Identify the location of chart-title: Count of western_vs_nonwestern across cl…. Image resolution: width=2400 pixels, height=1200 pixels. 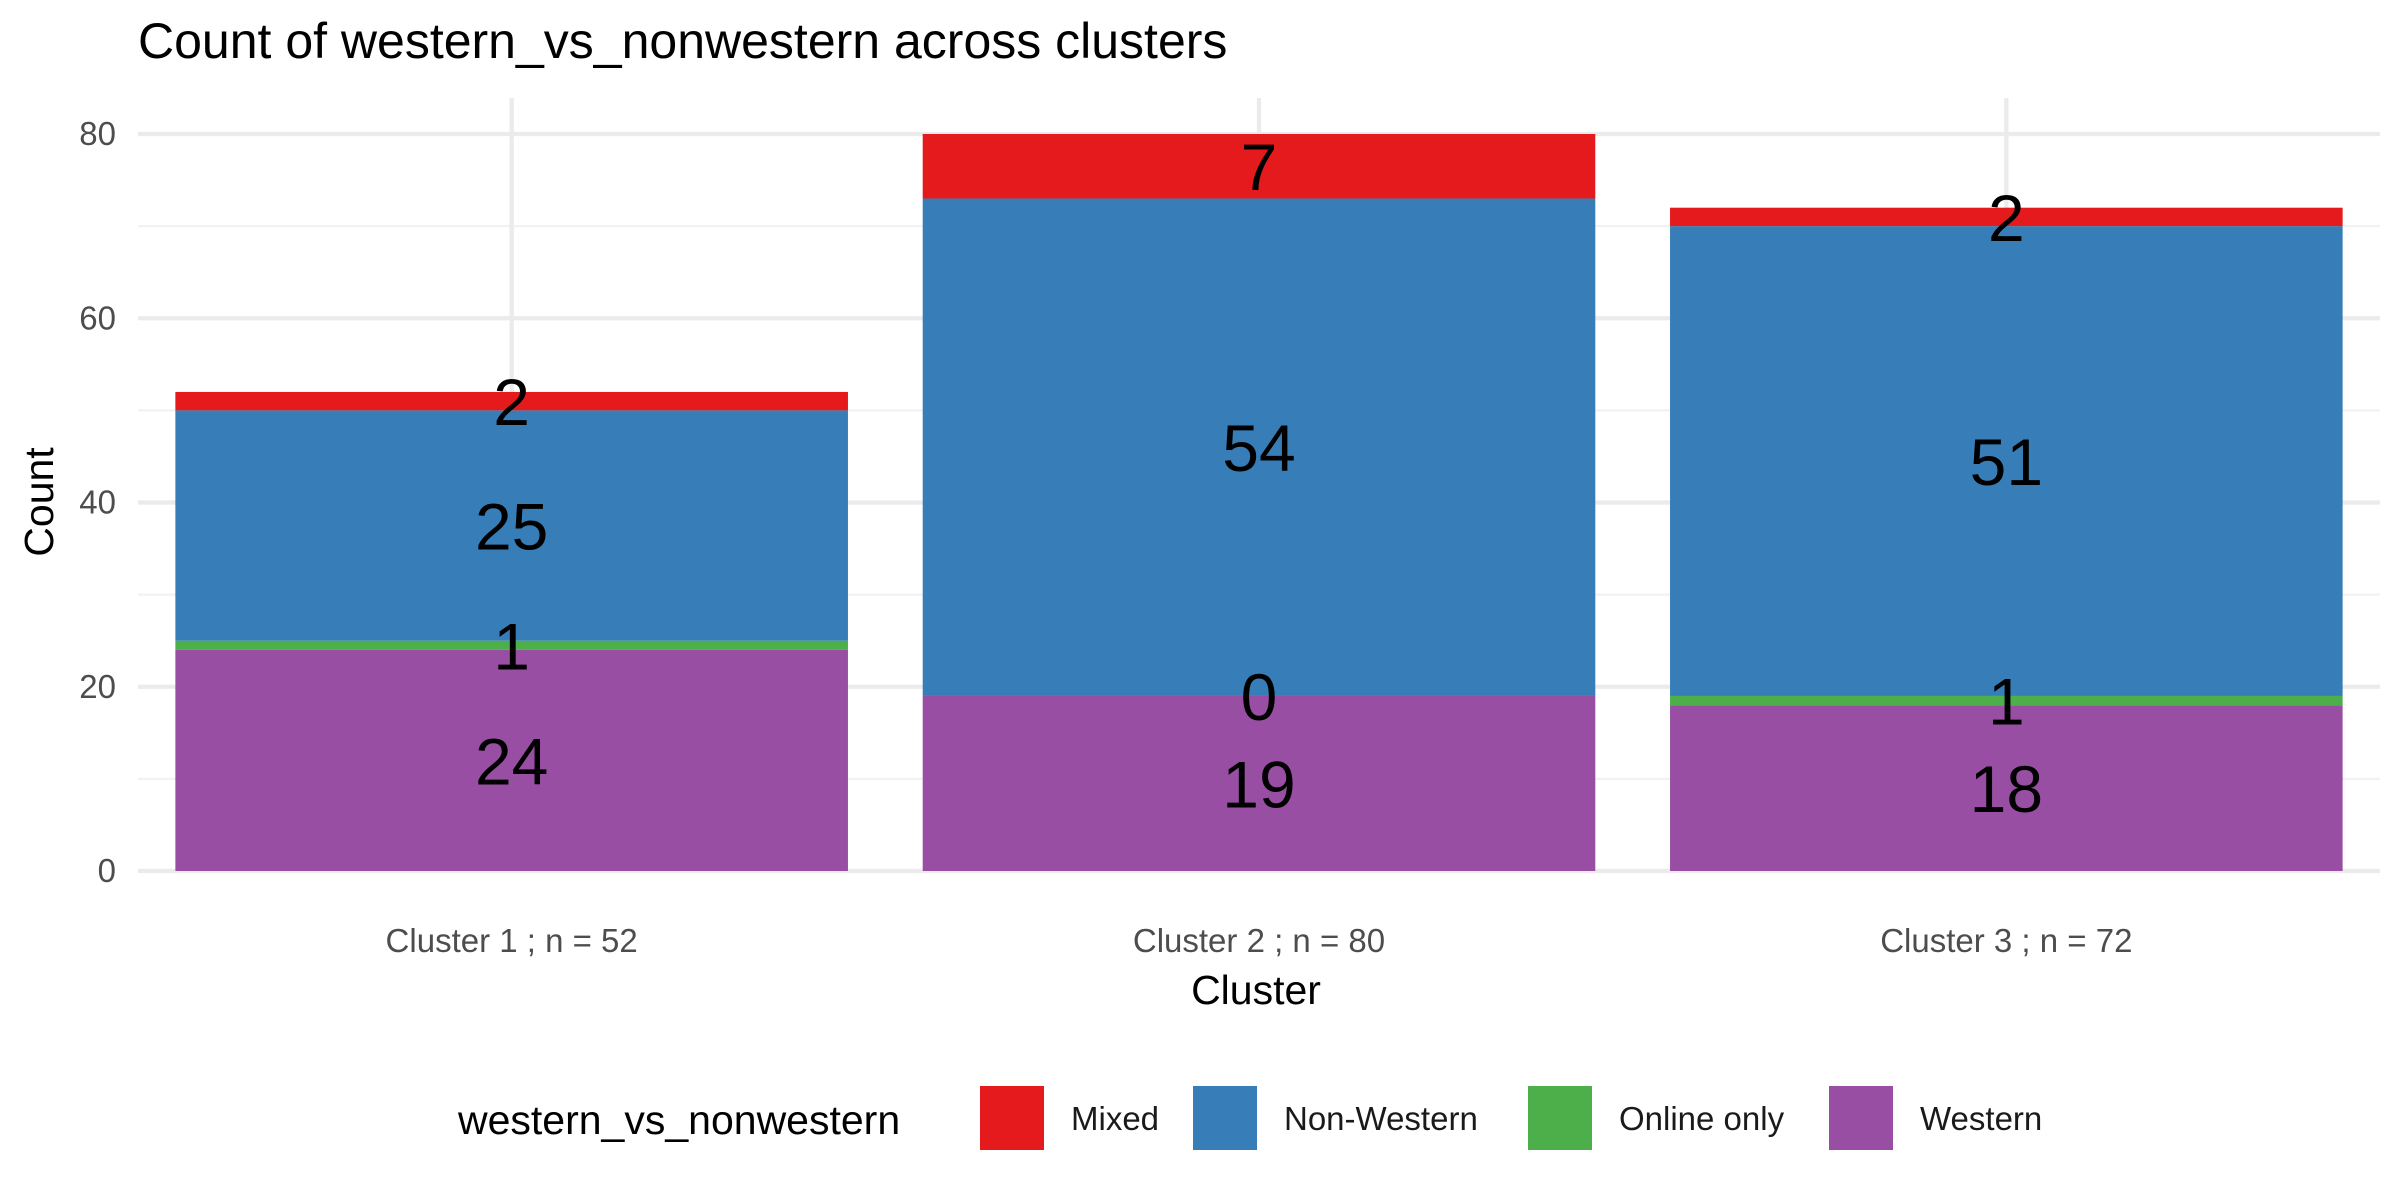
(682, 41).